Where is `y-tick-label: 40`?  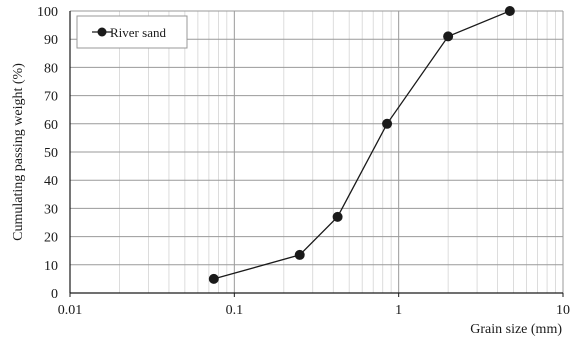 y-tick-label: 40 is located at coordinates (51, 181).